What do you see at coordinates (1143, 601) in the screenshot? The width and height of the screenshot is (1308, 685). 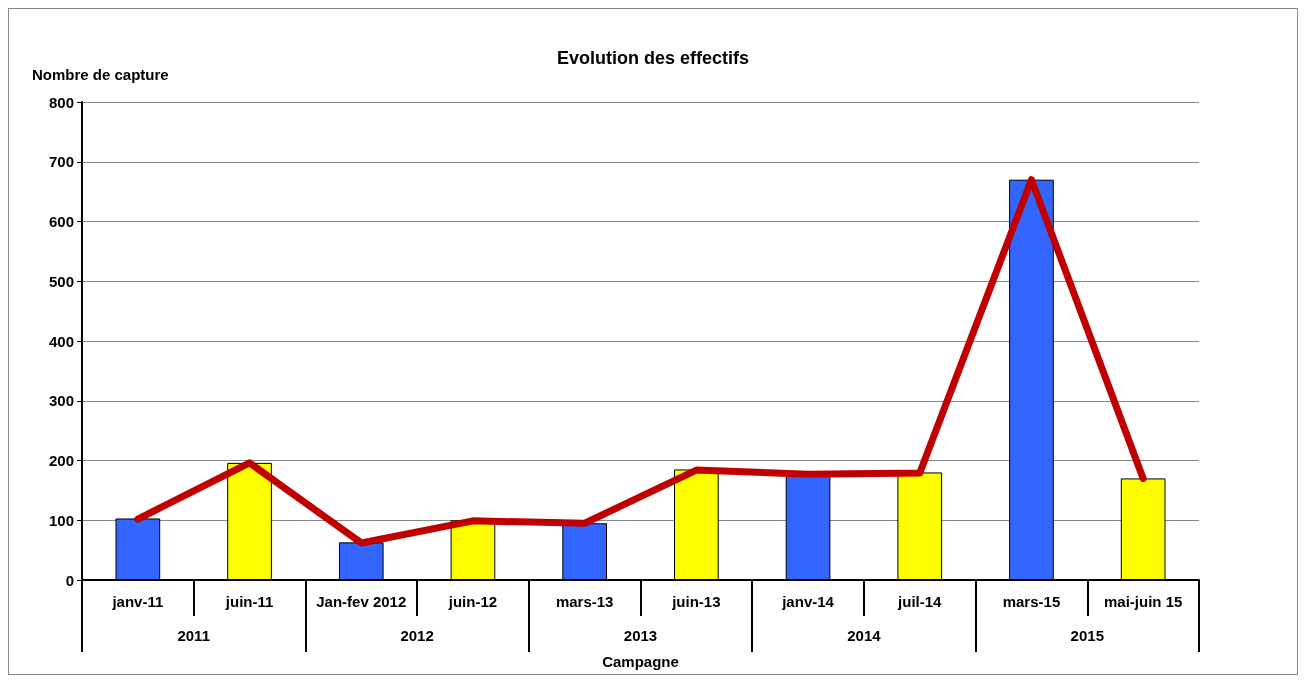 I see `x-tick-label: mai-juin 15` at bounding box center [1143, 601].